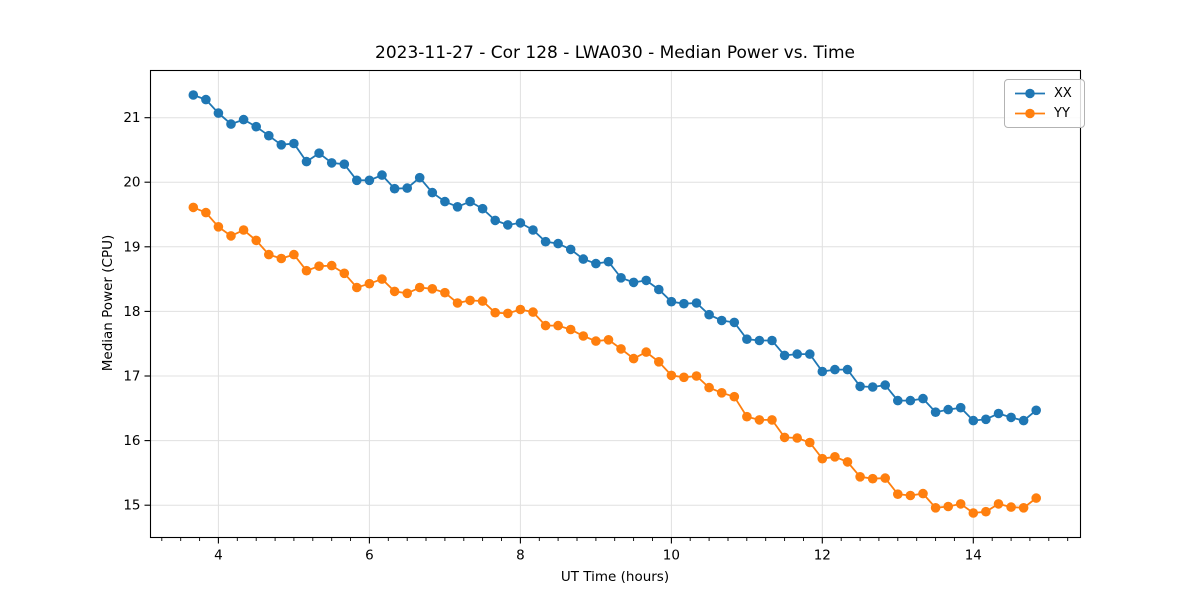  I want to click on y-axis-label: Median Power (CPU), so click(108, 303).